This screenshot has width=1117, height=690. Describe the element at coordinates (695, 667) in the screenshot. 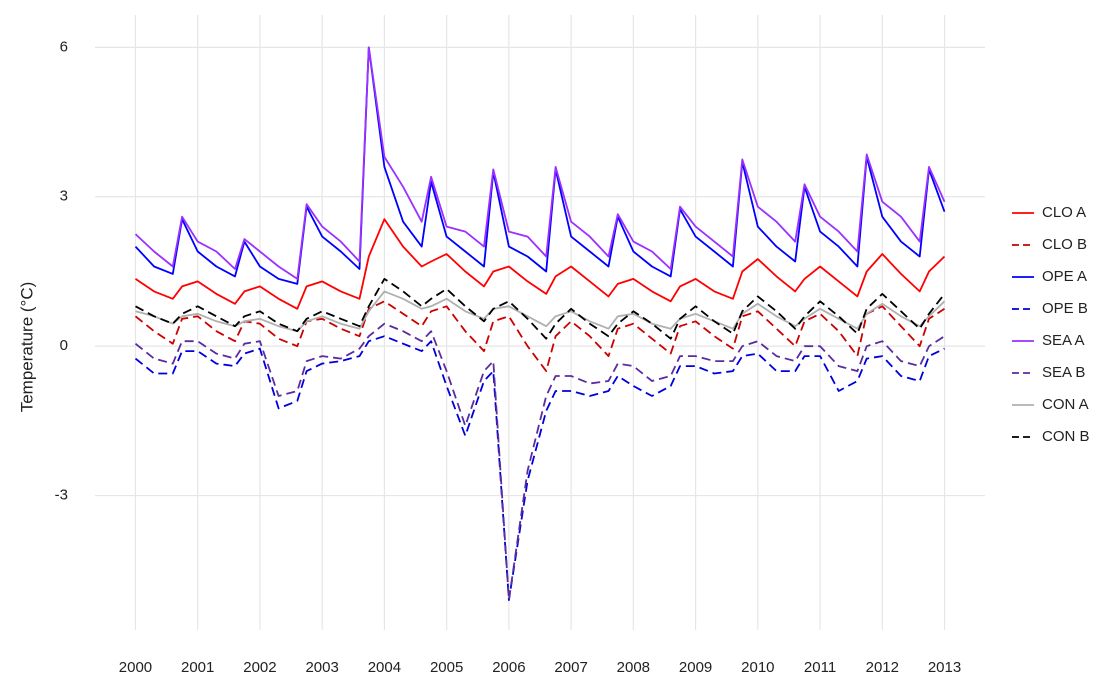

I see `x-tick-label: 2009` at that location.